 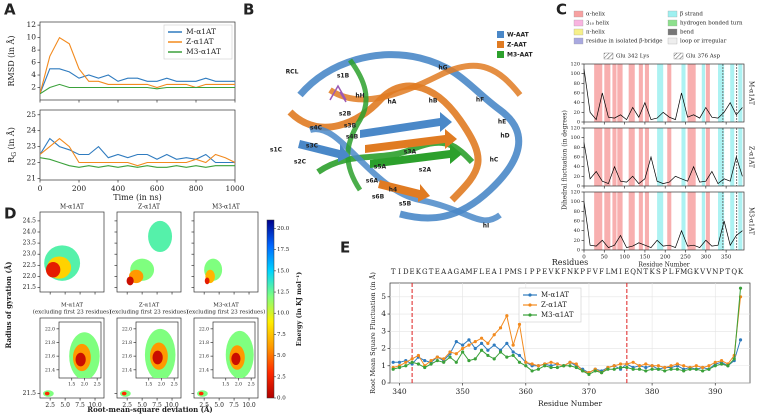 I want to click on x-tick-label: 800, so click(x=196, y=188).